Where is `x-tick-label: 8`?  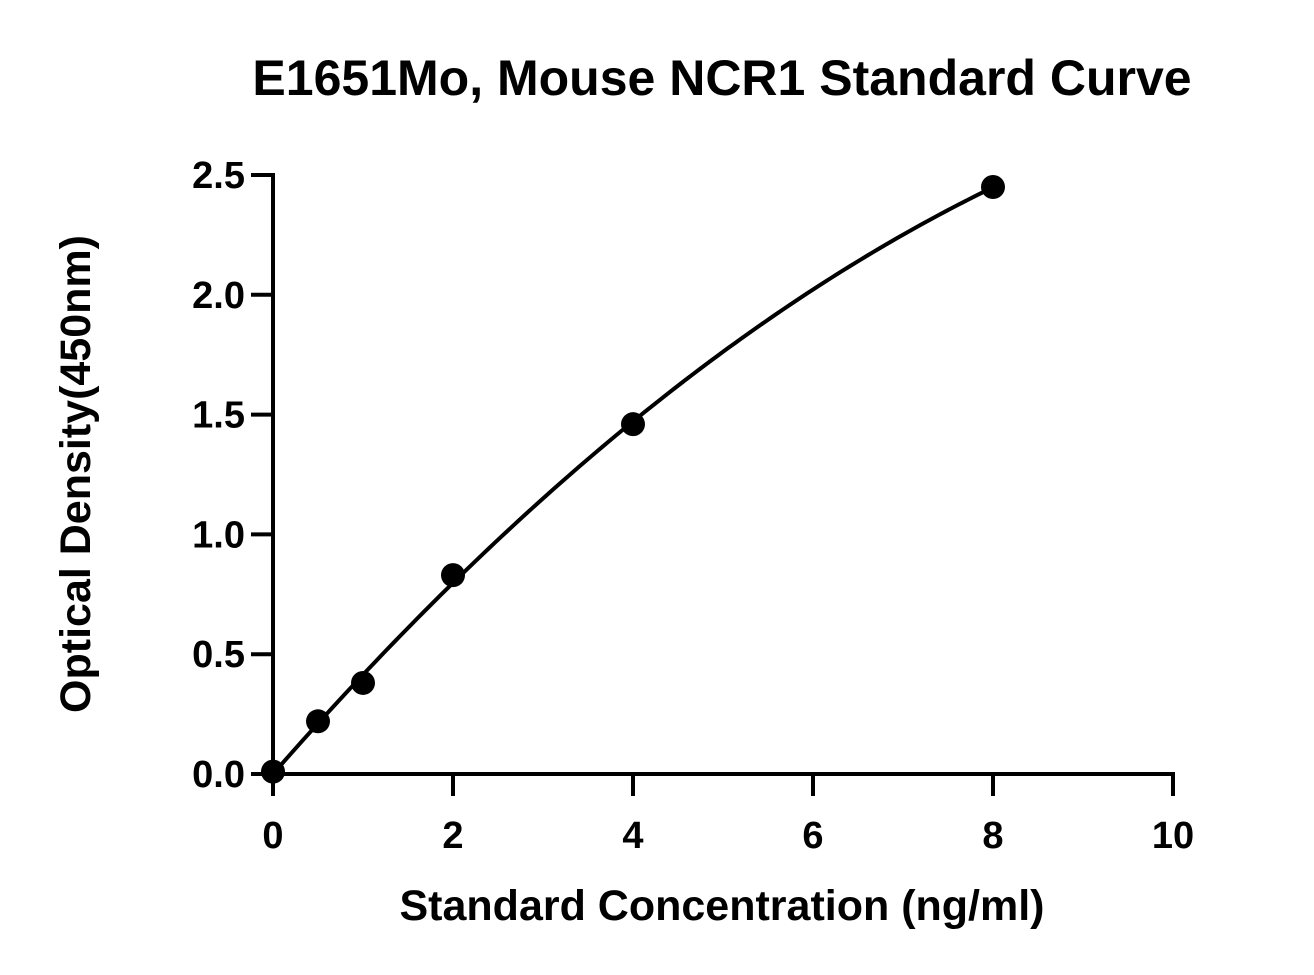 x-tick-label: 8 is located at coordinates (992, 836).